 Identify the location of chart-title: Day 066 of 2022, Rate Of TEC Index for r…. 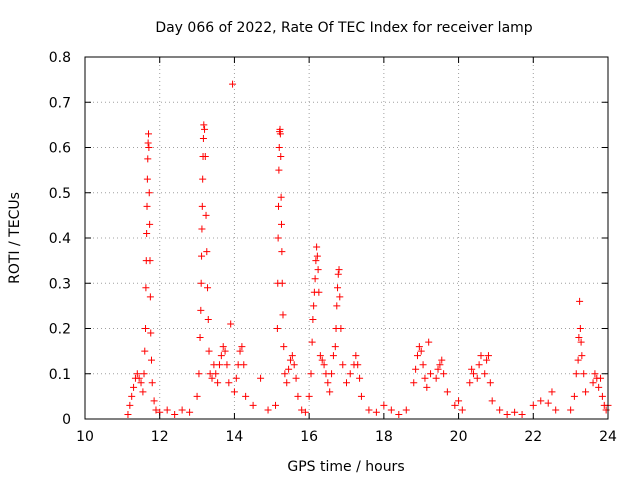
(343, 28).